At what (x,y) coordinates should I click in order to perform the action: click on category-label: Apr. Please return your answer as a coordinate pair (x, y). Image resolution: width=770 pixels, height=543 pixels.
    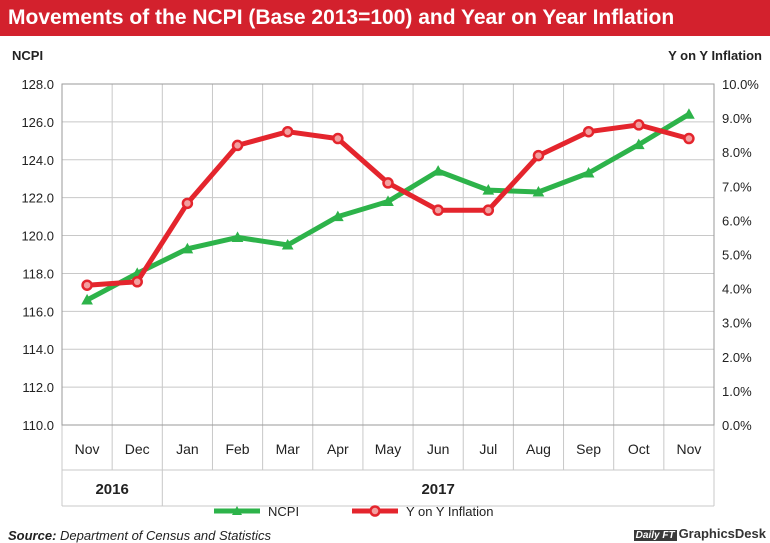
    Looking at the image, I should click on (338, 449).